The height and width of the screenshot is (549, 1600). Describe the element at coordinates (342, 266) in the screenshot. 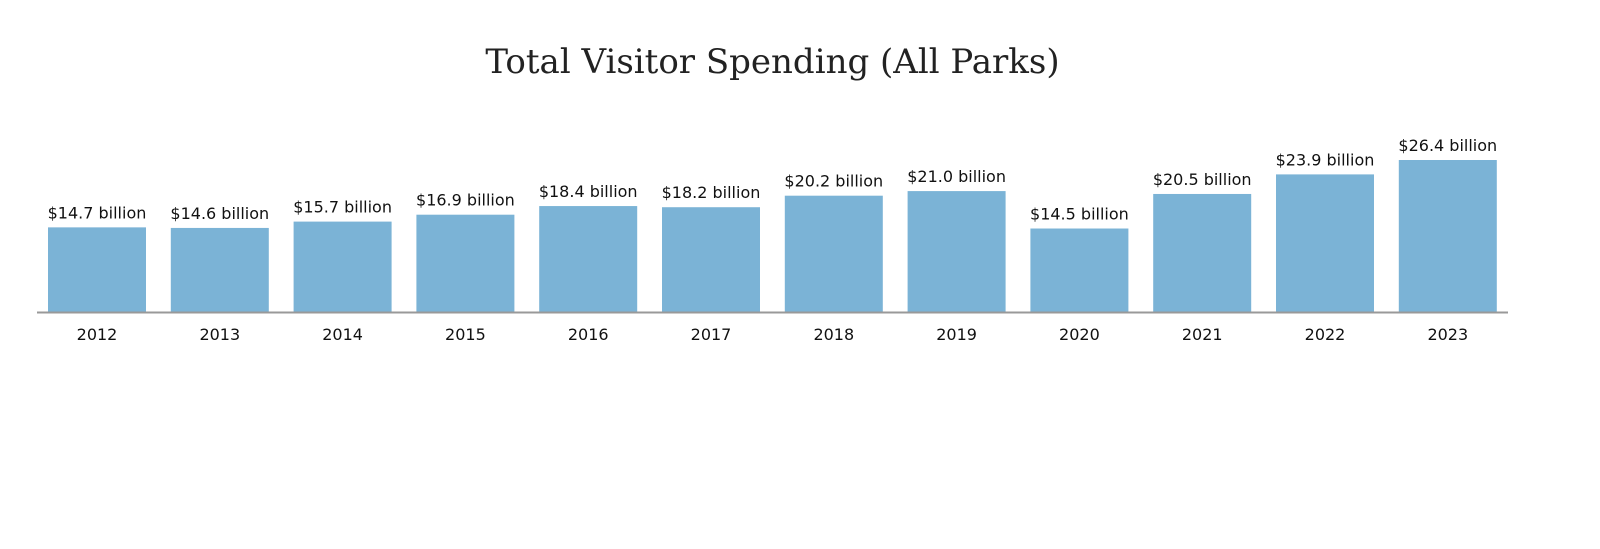

I see `bar-2014` at that location.